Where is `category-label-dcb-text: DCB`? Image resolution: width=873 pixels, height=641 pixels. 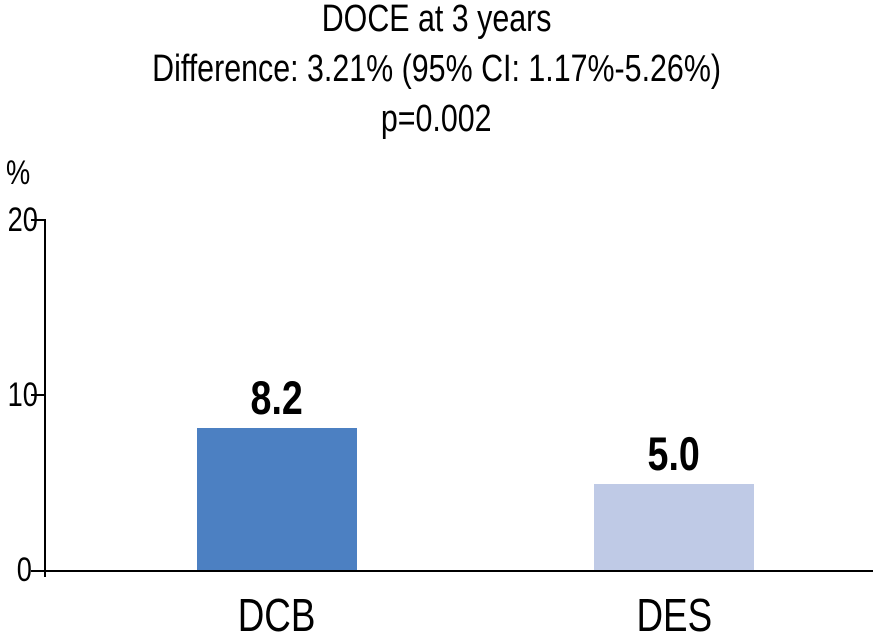
category-label-dcb-text: DCB is located at coordinates (277, 615).